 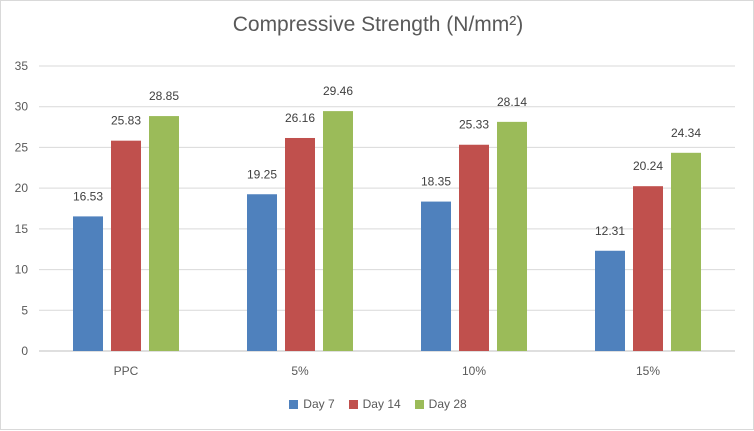 What do you see at coordinates (22, 66) in the screenshot?
I see `y-tick-label: 35` at bounding box center [22, 66].